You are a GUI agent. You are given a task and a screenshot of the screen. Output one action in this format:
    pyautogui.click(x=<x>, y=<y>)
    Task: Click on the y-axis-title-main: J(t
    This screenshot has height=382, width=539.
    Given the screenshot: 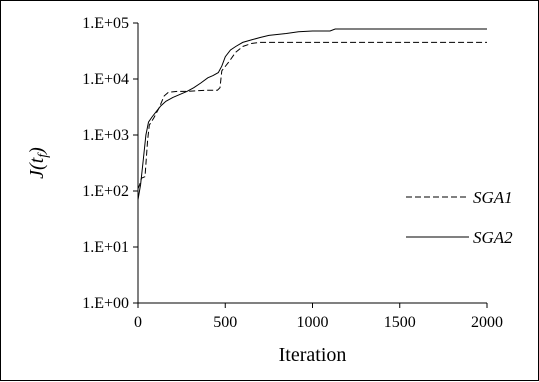 What is the action you would take?
    pyautogui.click(x=37, y=168)
    